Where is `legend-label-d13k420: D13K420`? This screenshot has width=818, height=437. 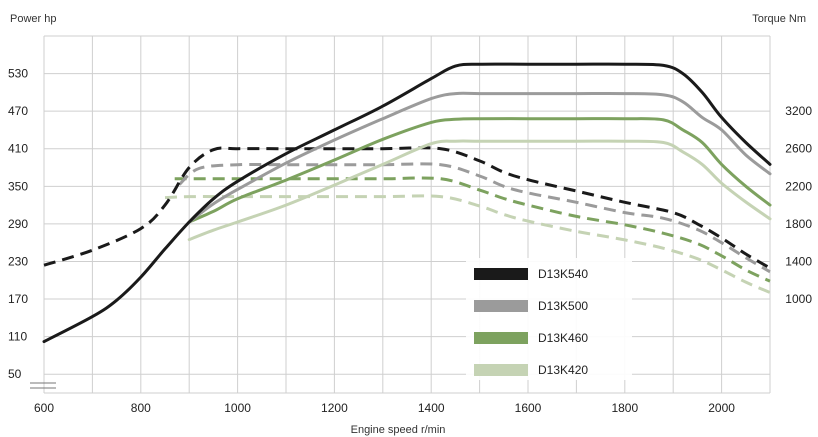
legend-label-d13k420: D13K420 is located at coordinates (563, 370).